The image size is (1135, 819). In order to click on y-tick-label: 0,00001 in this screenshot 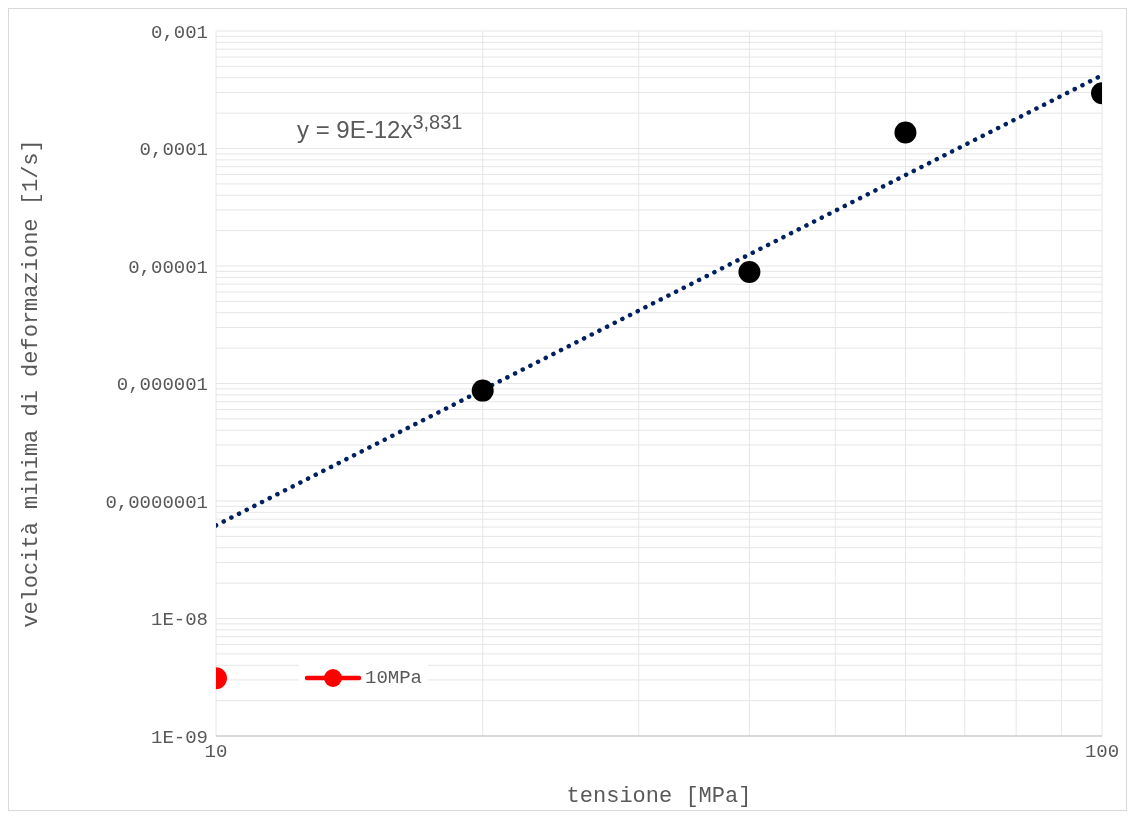, I will do `click(168, 267)`.